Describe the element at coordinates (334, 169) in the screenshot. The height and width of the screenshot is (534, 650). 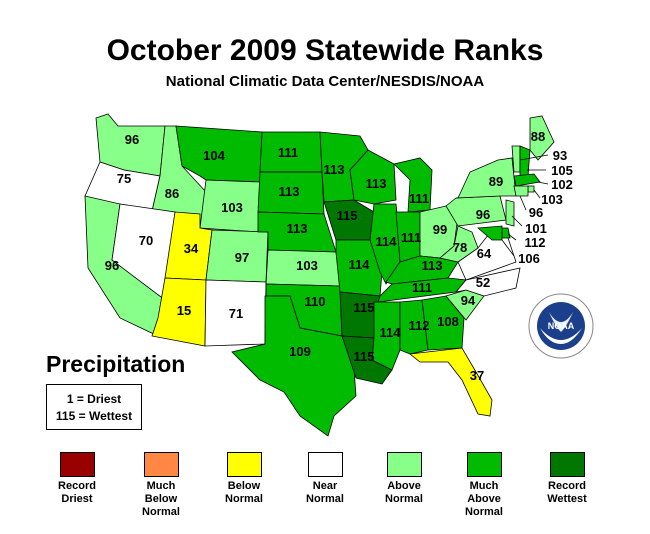
I see `rank-label-mn: 113` at that location.